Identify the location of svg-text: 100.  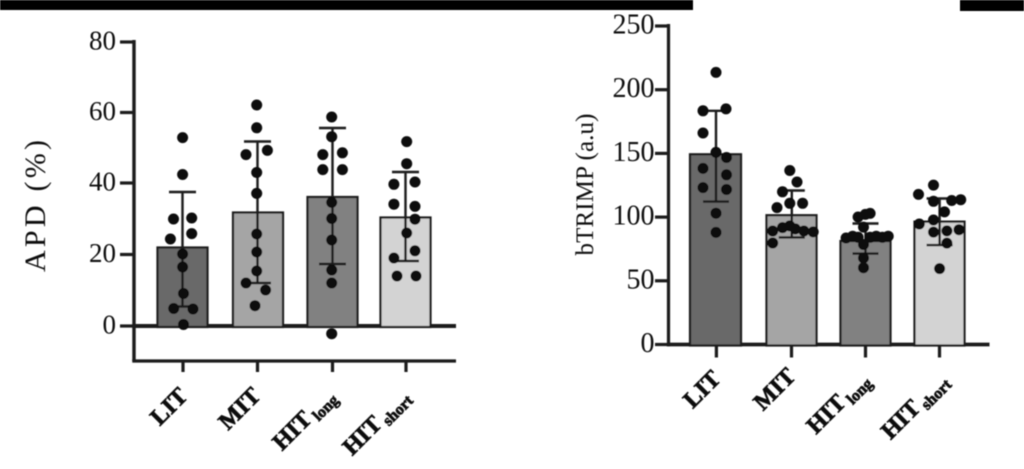
(634, 216).